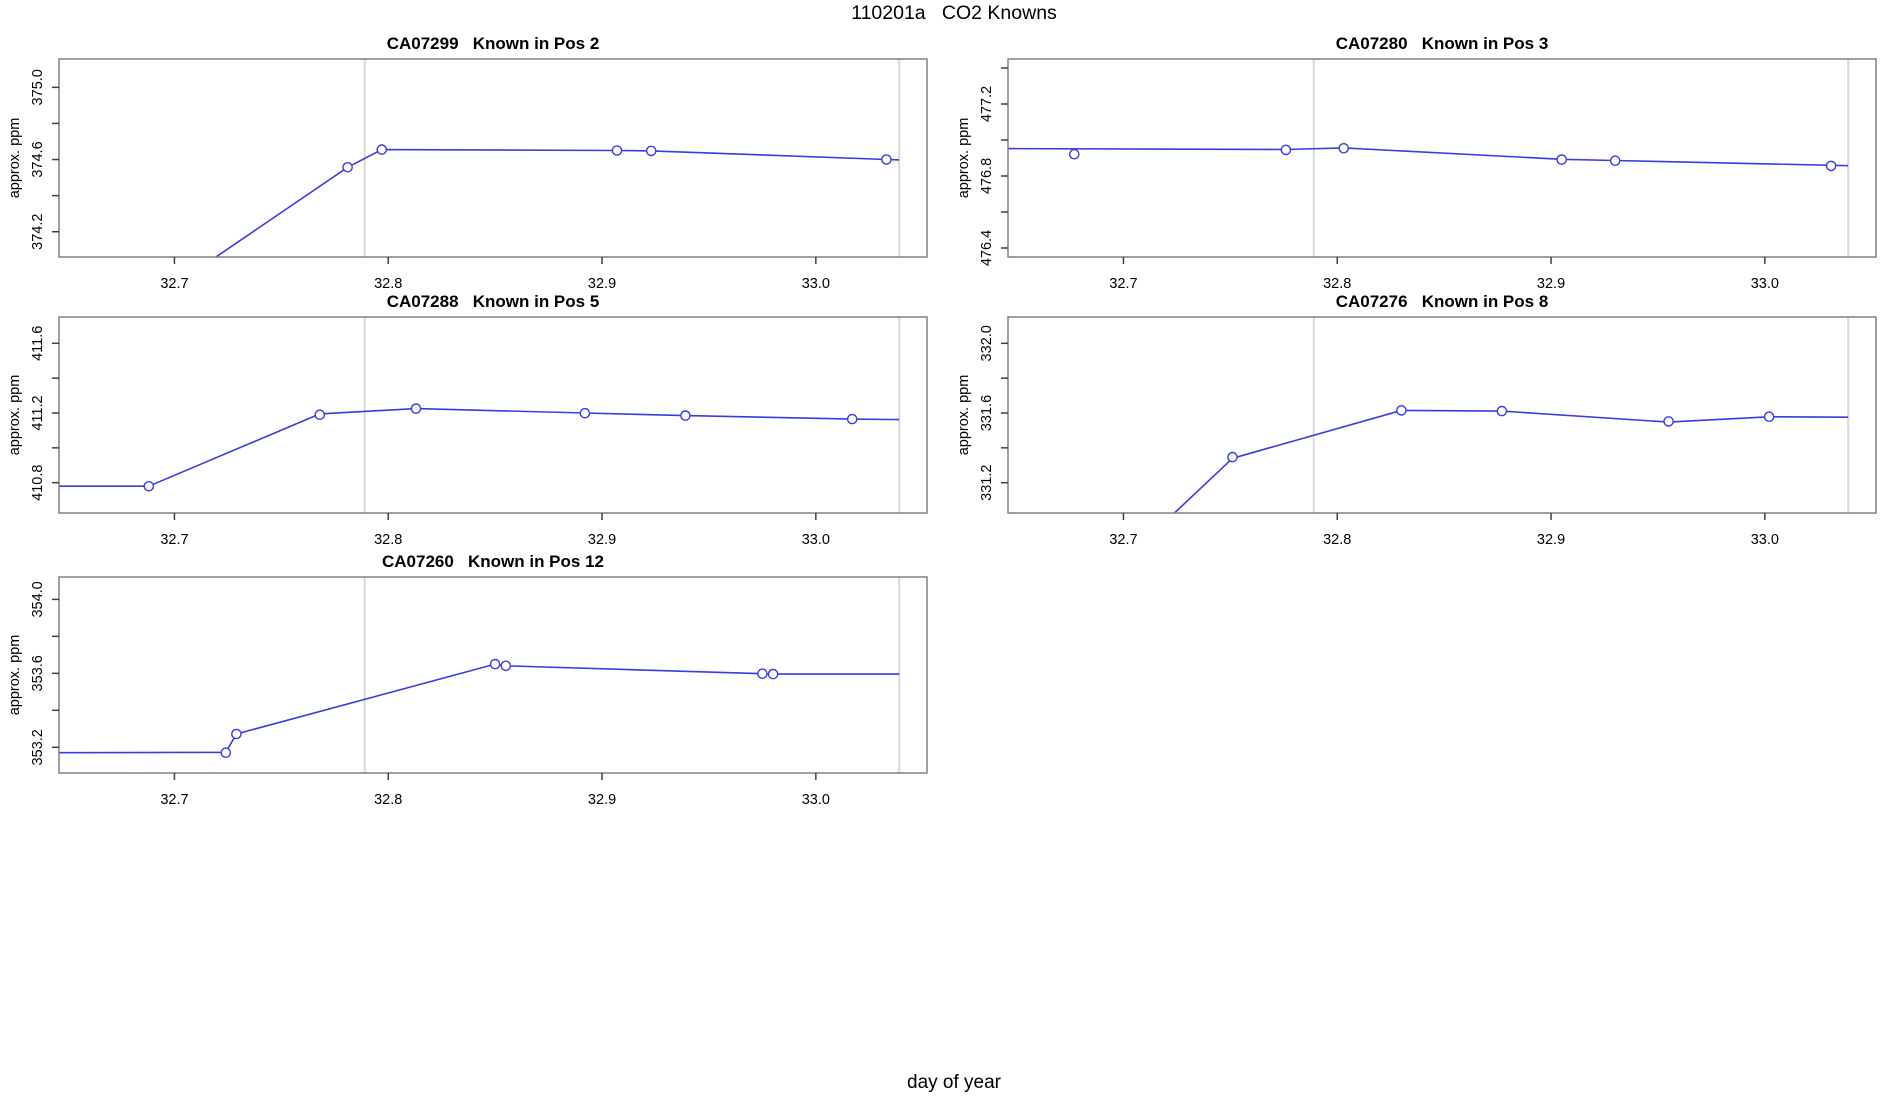  I want to click on panel-title: CA07260 Known in Pos 12, so click(493, 561).